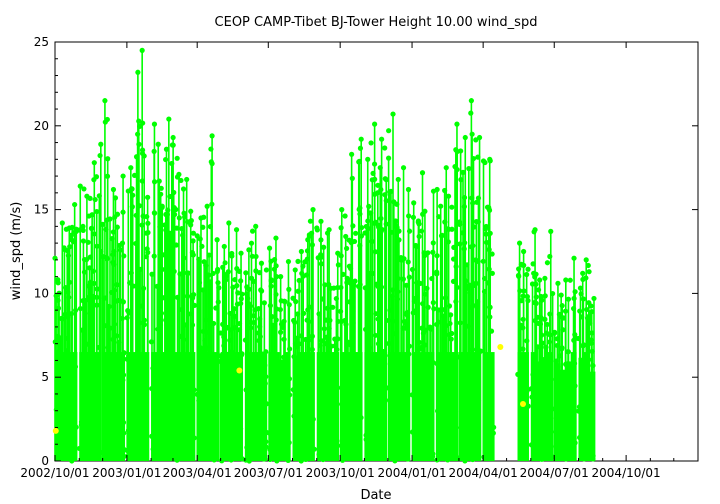  I want to click on x-tick-label: 2003/04/01, so click(197, 473).